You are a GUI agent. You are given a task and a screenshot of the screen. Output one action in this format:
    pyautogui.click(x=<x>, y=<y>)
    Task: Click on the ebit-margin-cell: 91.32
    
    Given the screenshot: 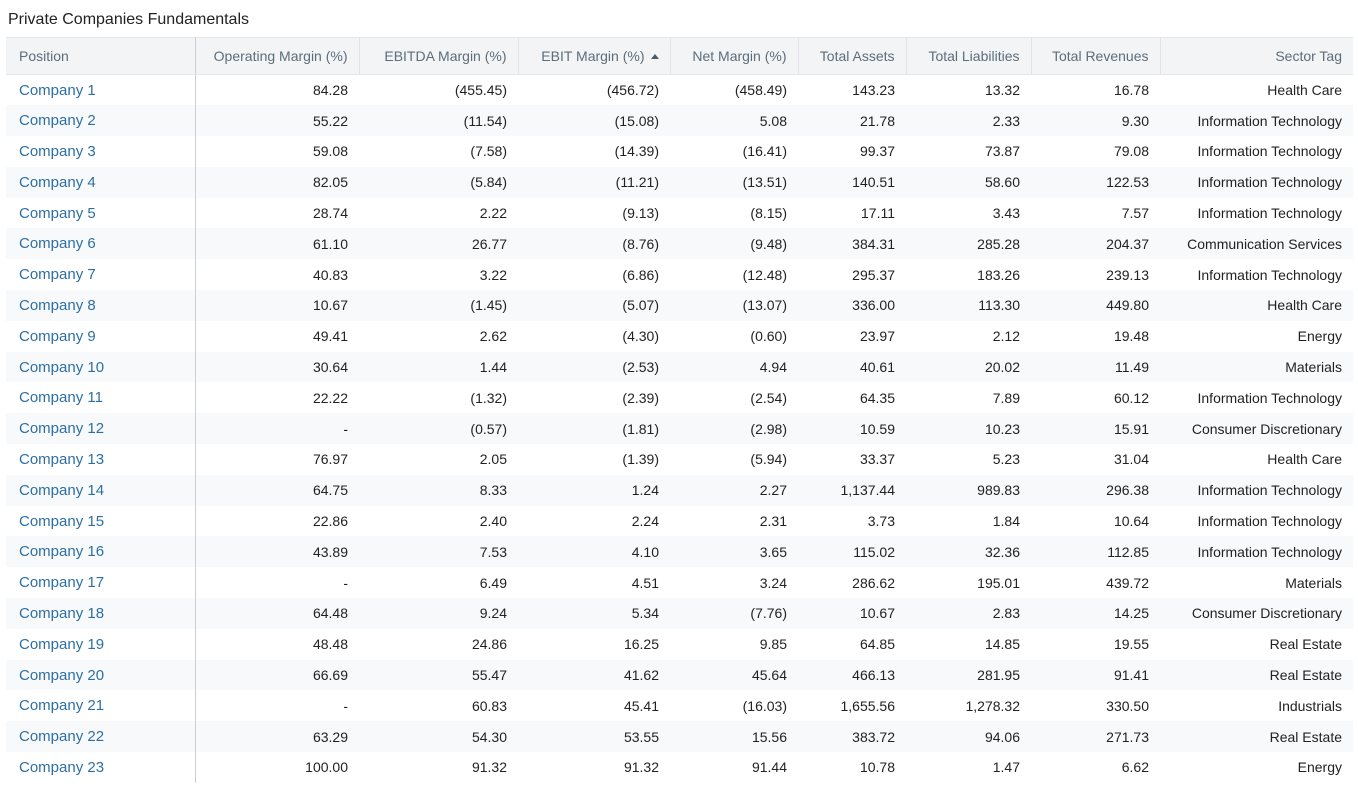 What is the action you would take?
    pyautogui.click(x=594, y=767)
    